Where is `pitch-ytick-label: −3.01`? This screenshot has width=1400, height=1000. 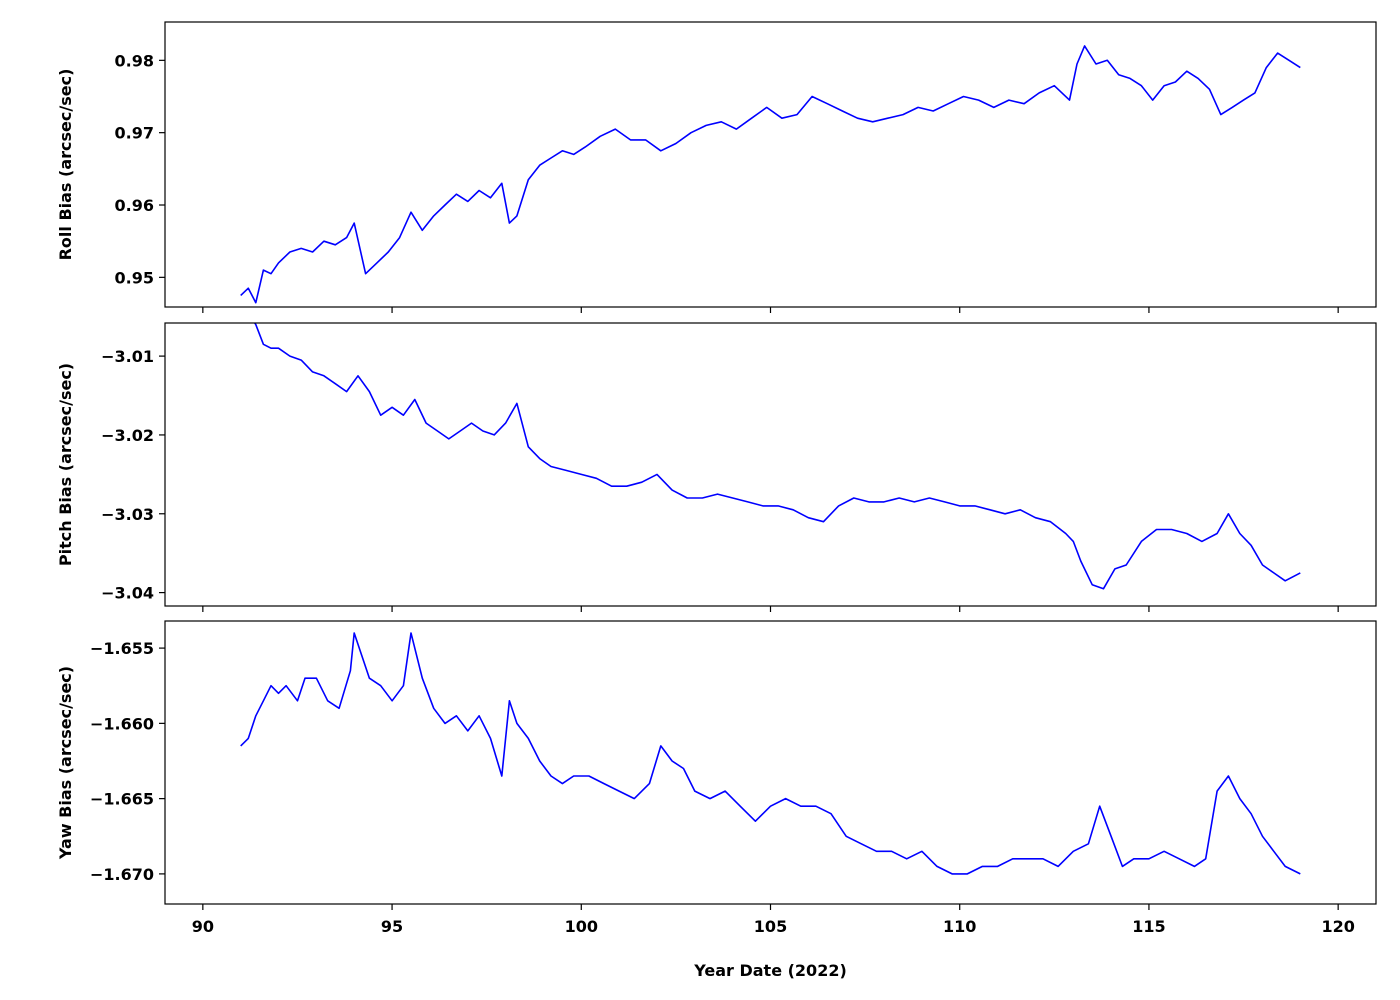
pitch-ytick-label: −3.01 is located at coordinates (127, 356).